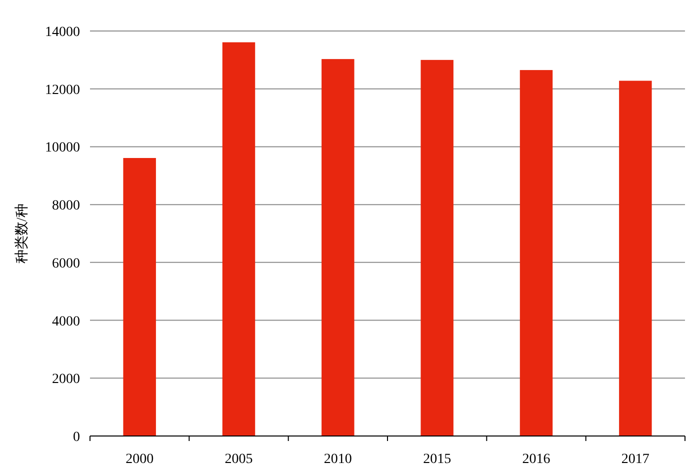  Describe the element at coordinates (66, 380) in the screenshot. I see `y-tick-label: 2000` at that location.